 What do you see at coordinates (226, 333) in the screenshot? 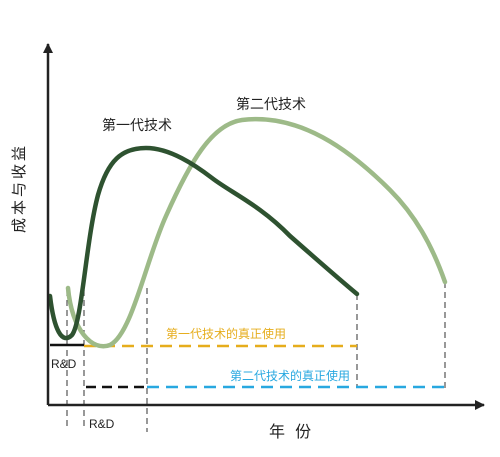
I see `gen1-real-use-label: 第一代技术的真正使用` at bounding box center [226, 333].